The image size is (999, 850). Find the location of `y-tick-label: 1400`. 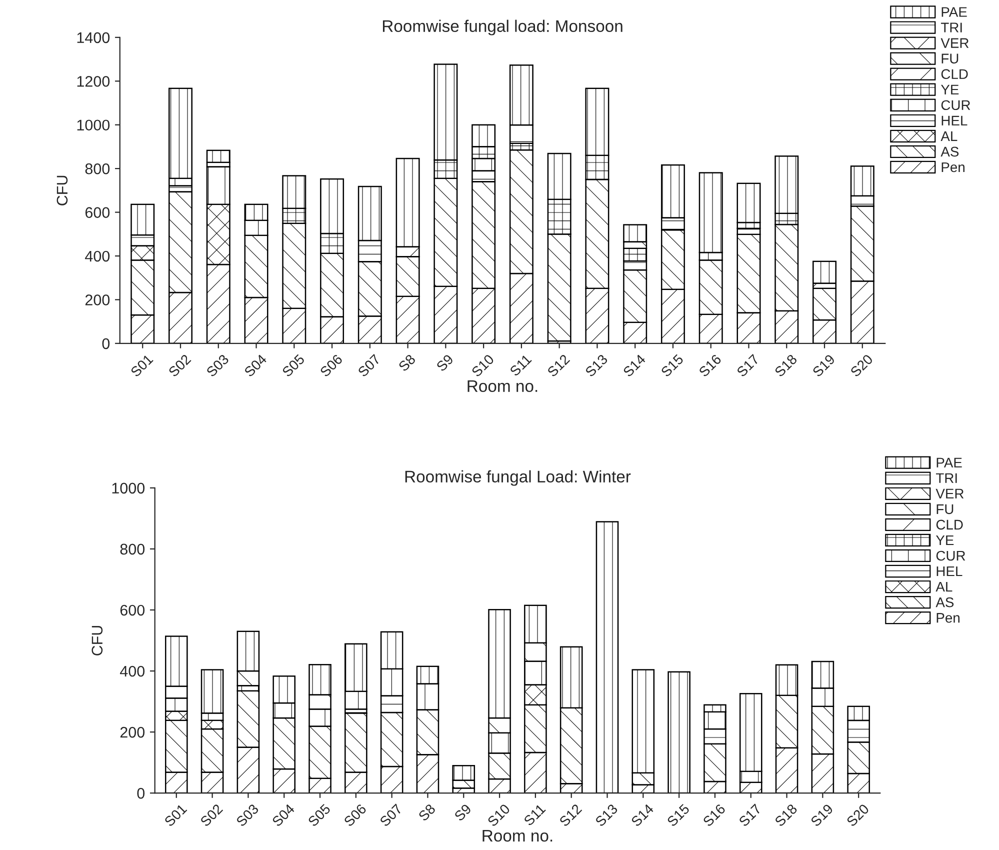

y-tick-label: 1400 is located at coordinates (93, 38).